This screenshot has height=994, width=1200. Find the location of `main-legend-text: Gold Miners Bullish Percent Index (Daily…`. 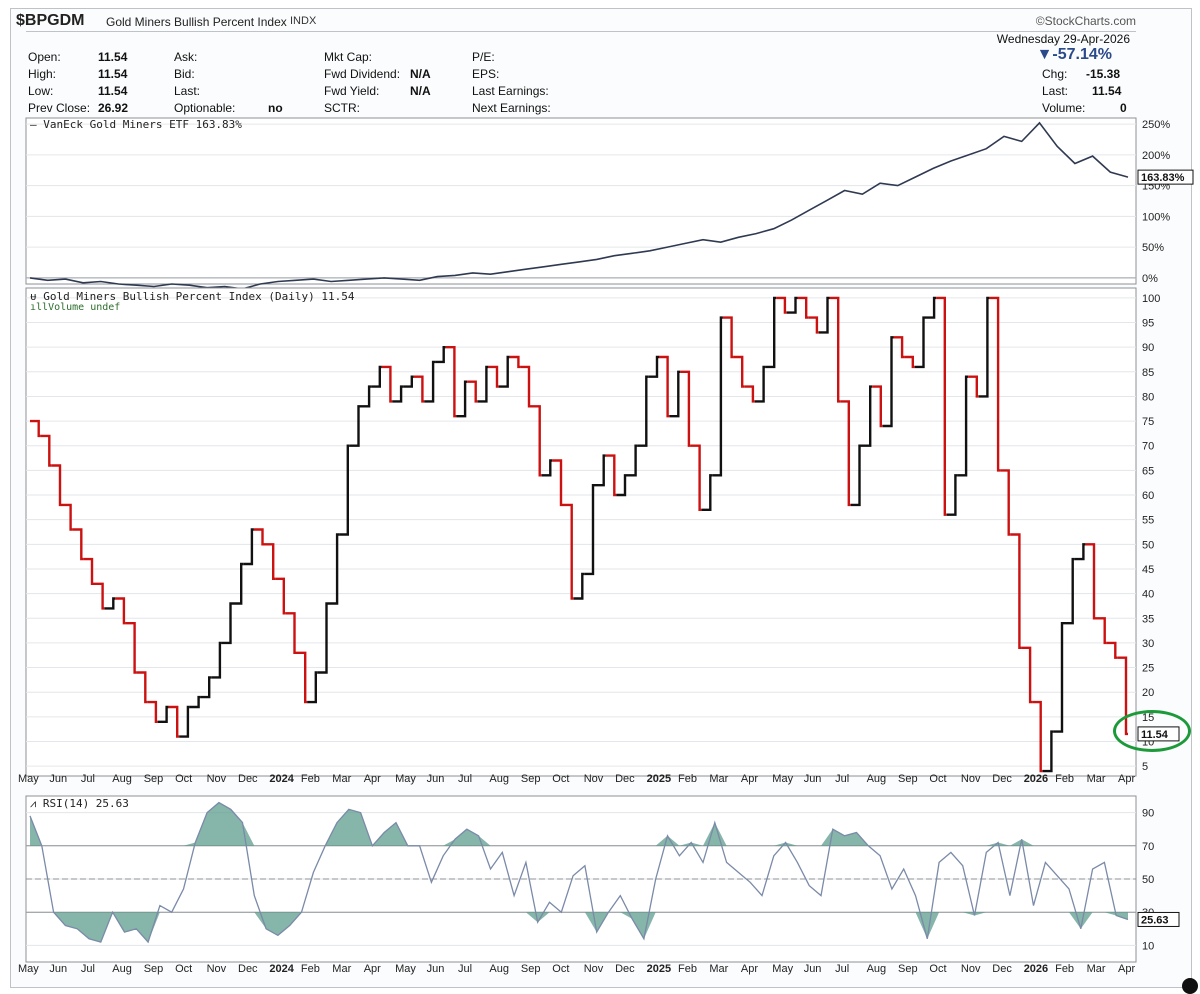

main-legend-text: Gold Miners Bullish Percent Index (Daily… is located at coordinates (199, 296).